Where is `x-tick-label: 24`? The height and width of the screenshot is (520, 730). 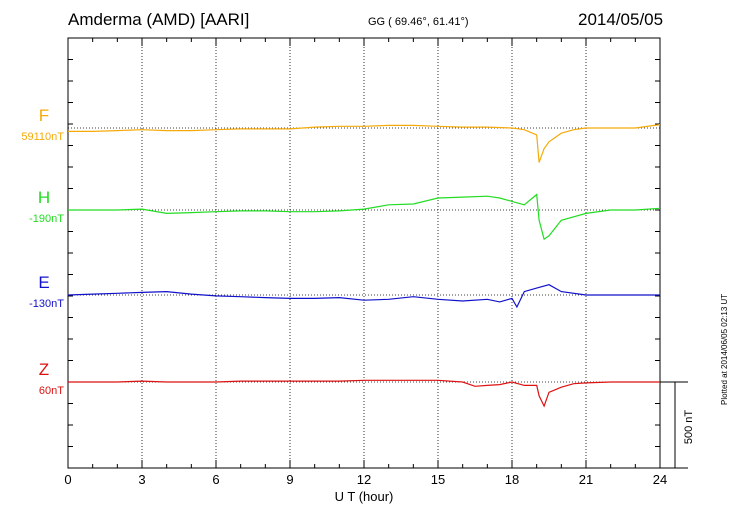 x-tick-label: 24 is located at coordinates (660, 479).